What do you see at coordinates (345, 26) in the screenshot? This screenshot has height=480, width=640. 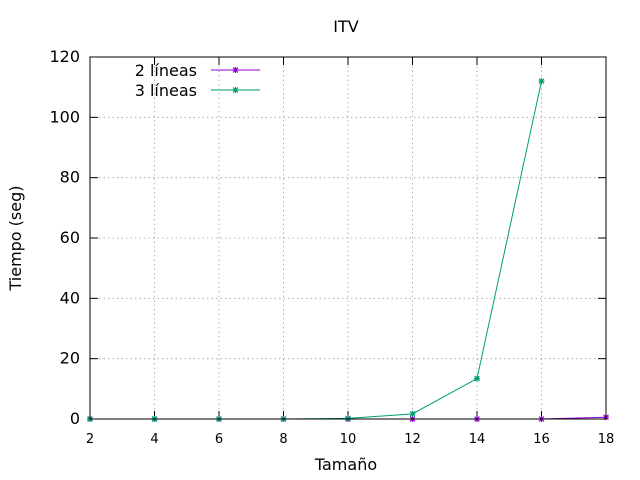 I see `chart-title: ITV` at bounding box center [345, 26].